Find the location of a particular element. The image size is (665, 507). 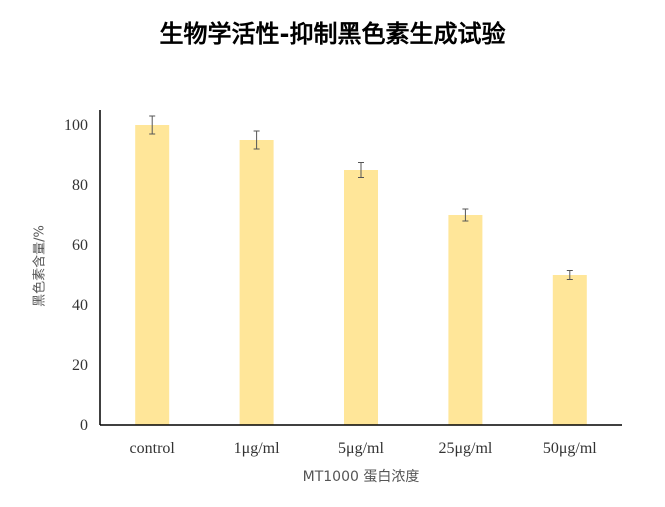

chart-title: 生物学活性-抑制黑色素生成试验 is located at coordinates (332, 34).